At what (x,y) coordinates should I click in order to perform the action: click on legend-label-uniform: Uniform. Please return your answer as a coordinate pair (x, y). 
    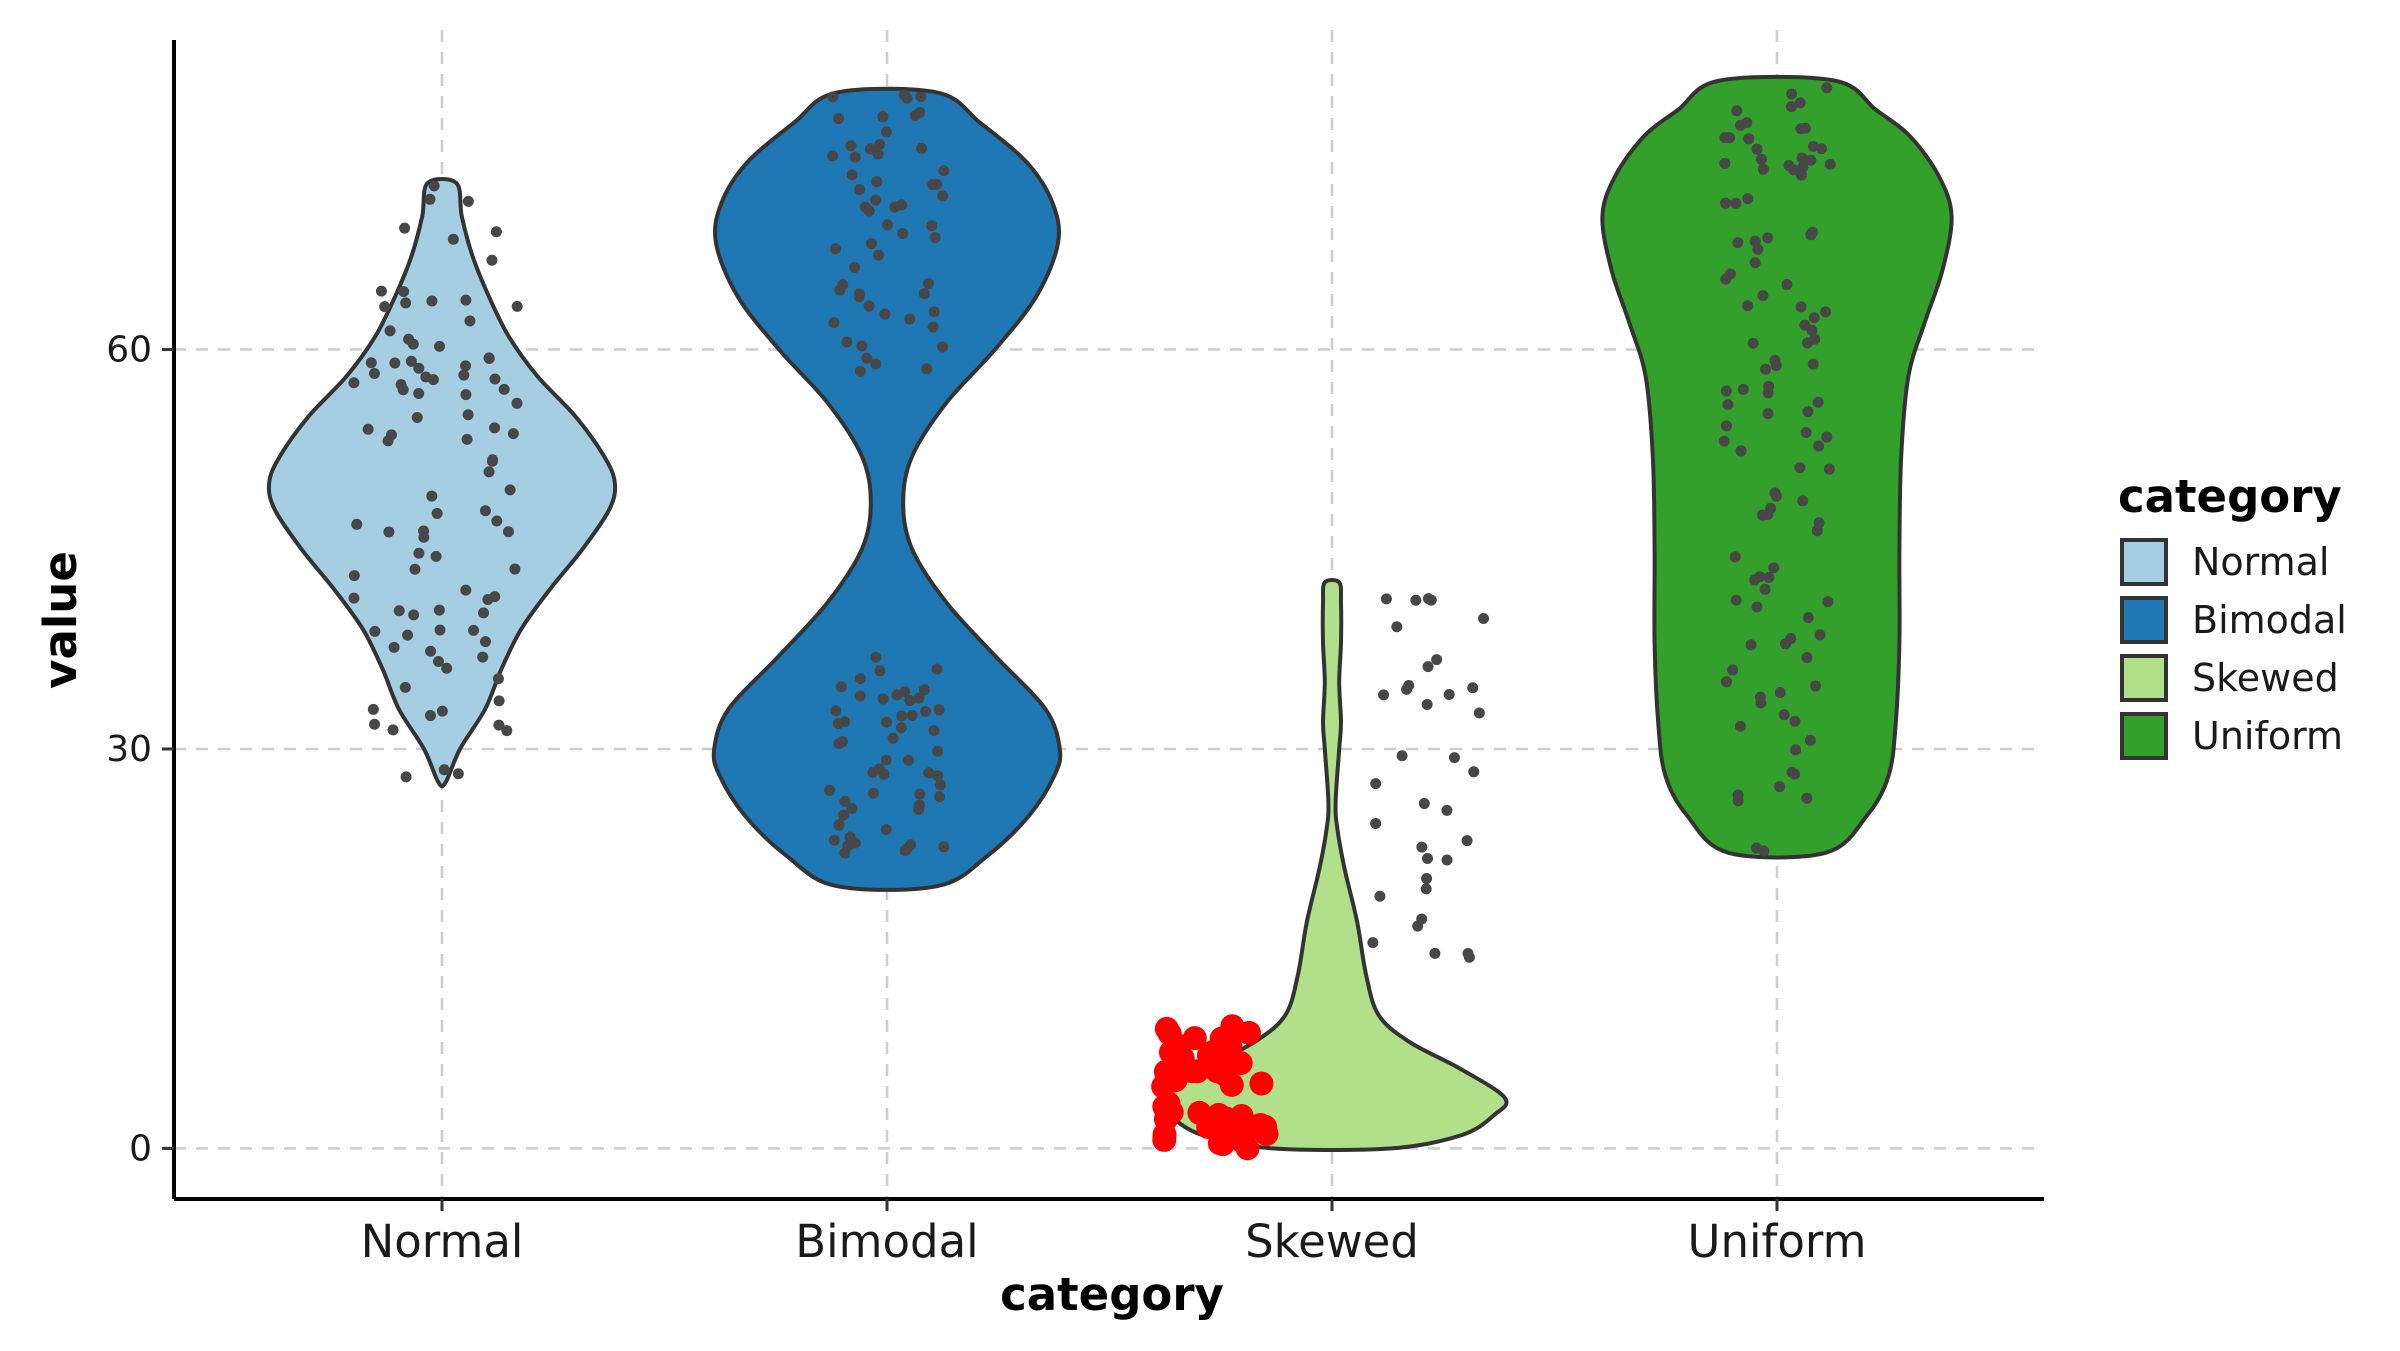
    Looking at the image, I should click on (2267, 736).